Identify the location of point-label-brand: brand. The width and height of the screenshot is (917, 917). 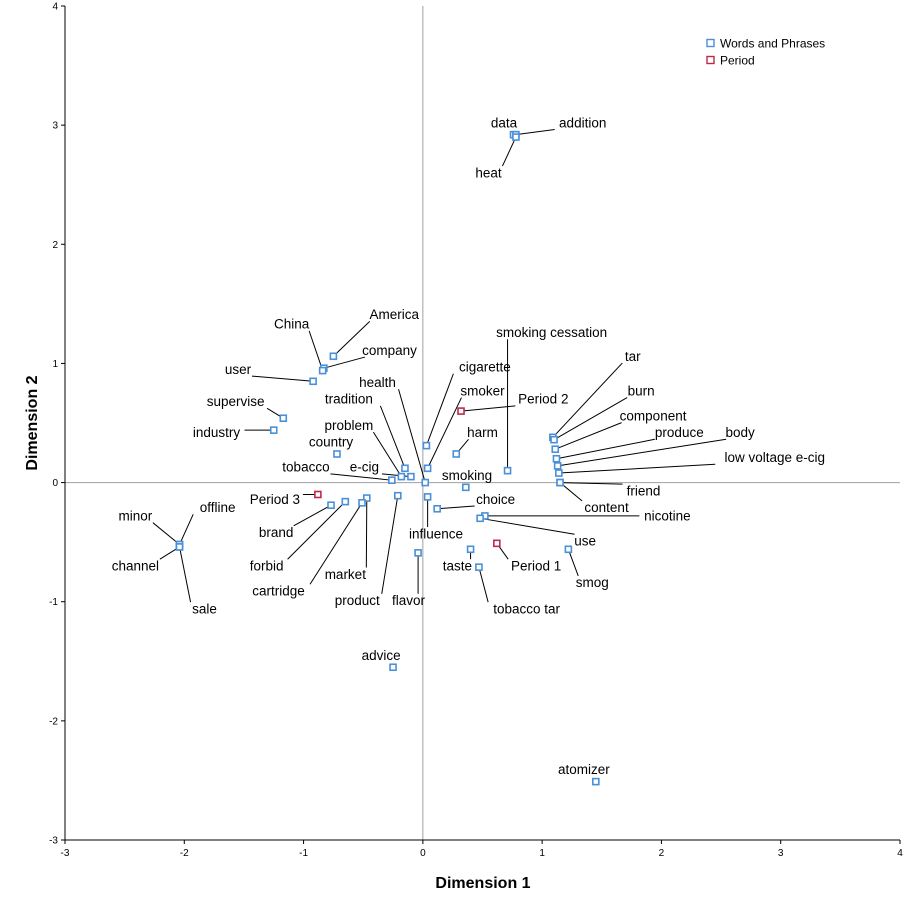
(276, 532).